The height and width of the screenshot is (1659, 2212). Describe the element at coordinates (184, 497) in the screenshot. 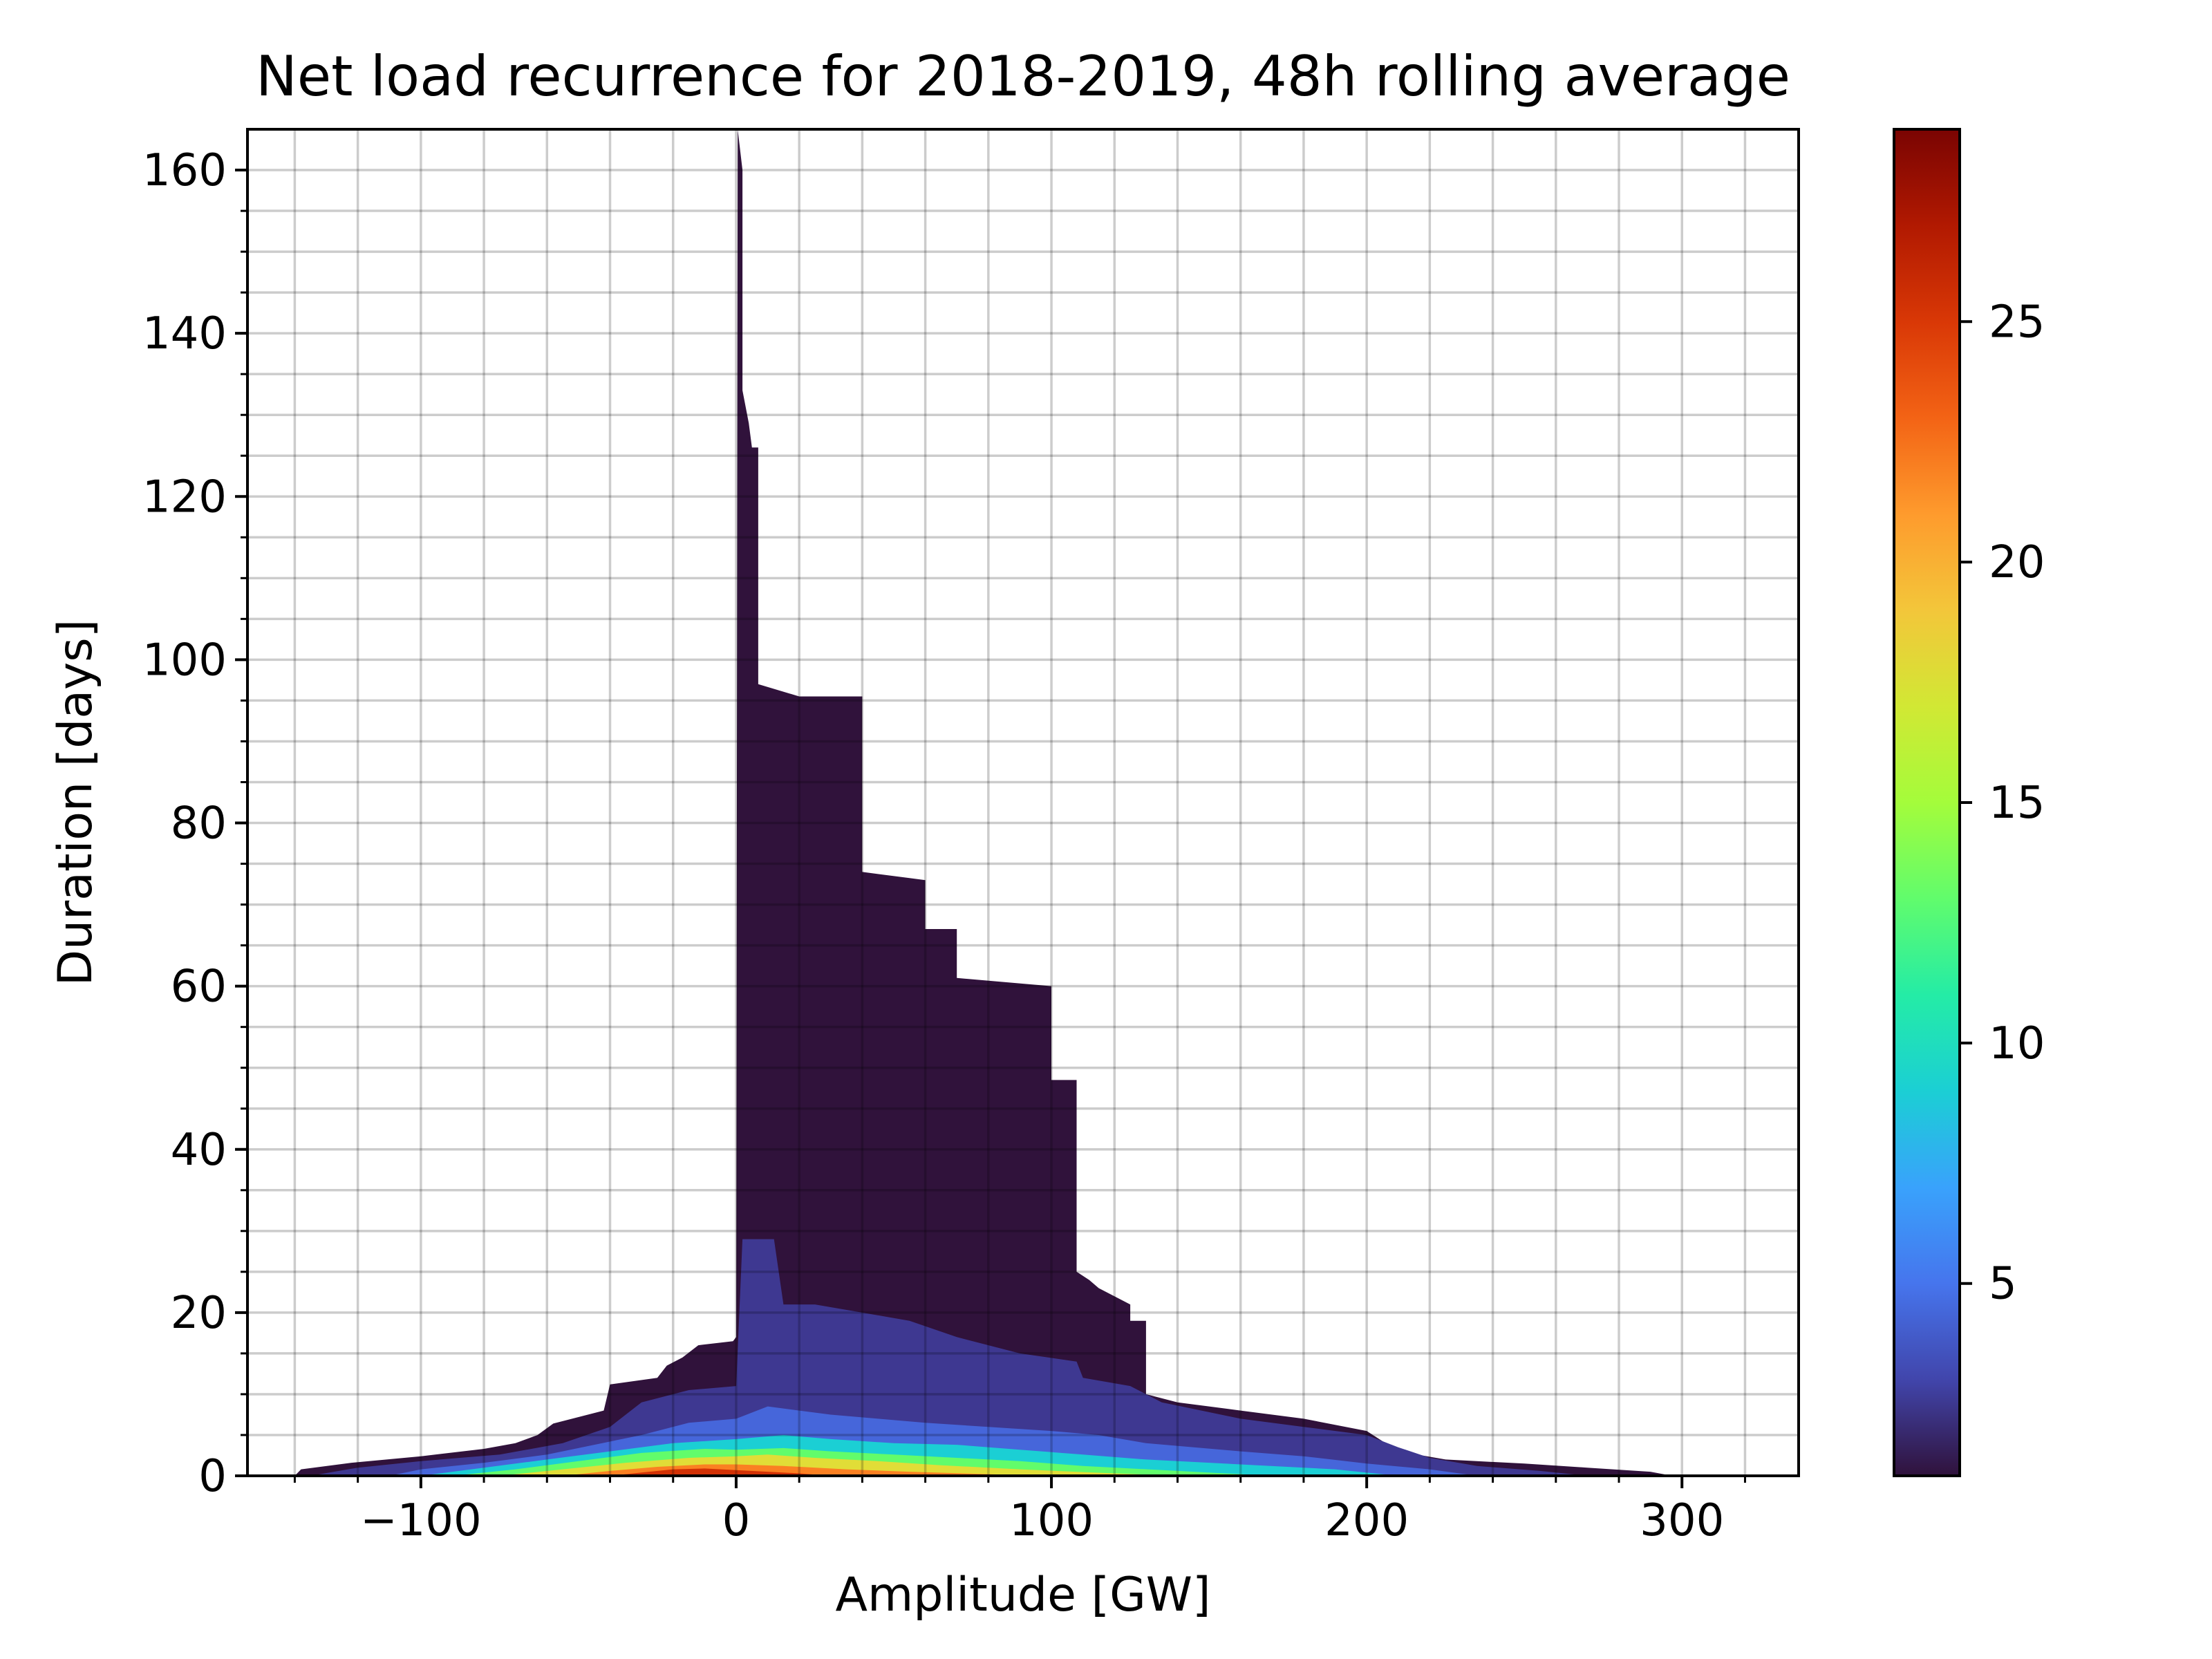

I see `y-tick-label: 120` at that location.